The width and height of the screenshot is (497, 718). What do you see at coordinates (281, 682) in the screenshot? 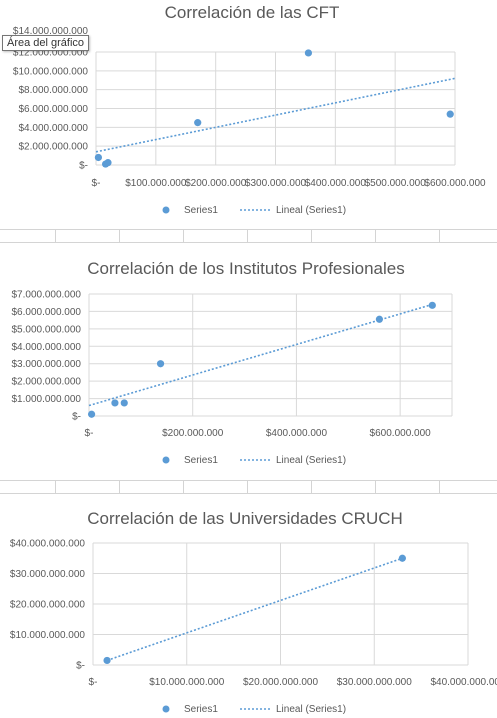
I see `x-tick-label: $20.000.000.000` at bounding box center [281, 682].